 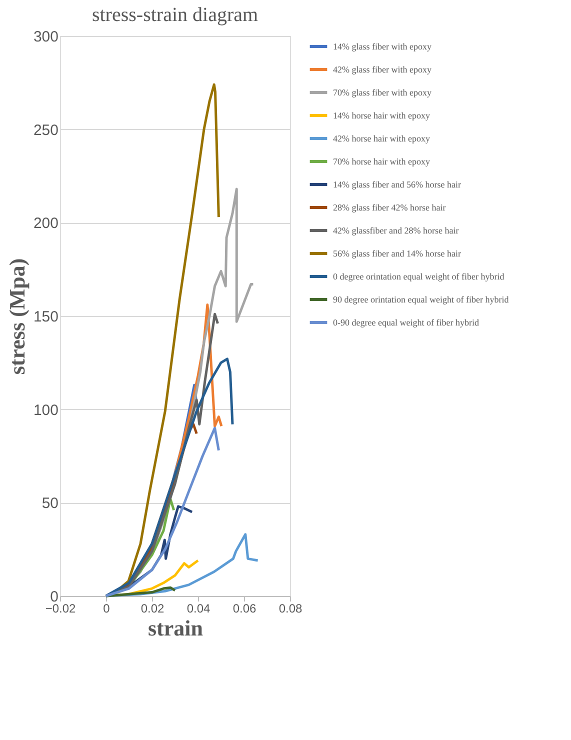 What do you see at coordinates (17, 316) in the screenshot?
I see `y-axis-title: stress (Mpa)` at bounding box center [17, 316].